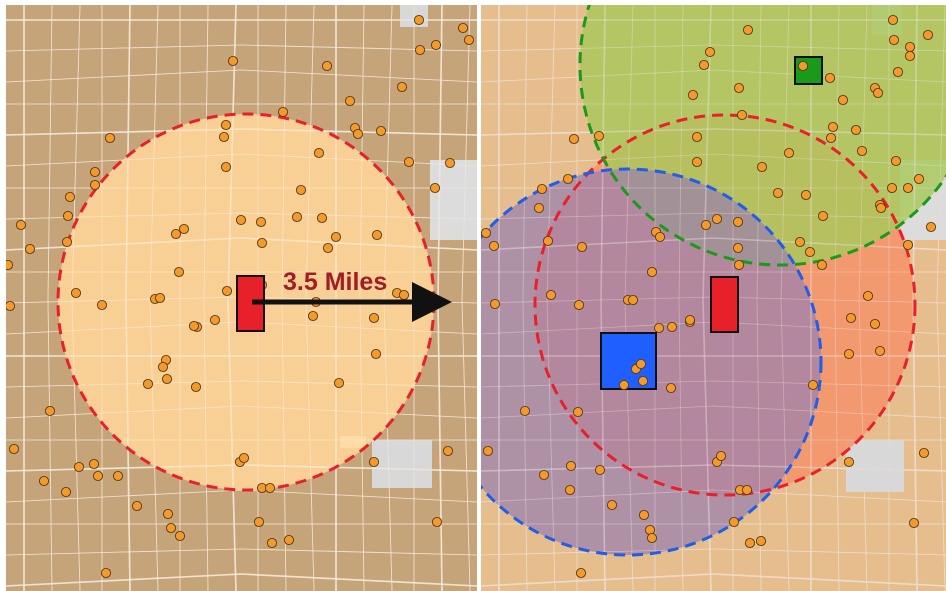 The height and width of the screenshot is (591, 946). Describe the element at coordinates (479, 295) in the screenshot. I see `panel-divider` at that location.